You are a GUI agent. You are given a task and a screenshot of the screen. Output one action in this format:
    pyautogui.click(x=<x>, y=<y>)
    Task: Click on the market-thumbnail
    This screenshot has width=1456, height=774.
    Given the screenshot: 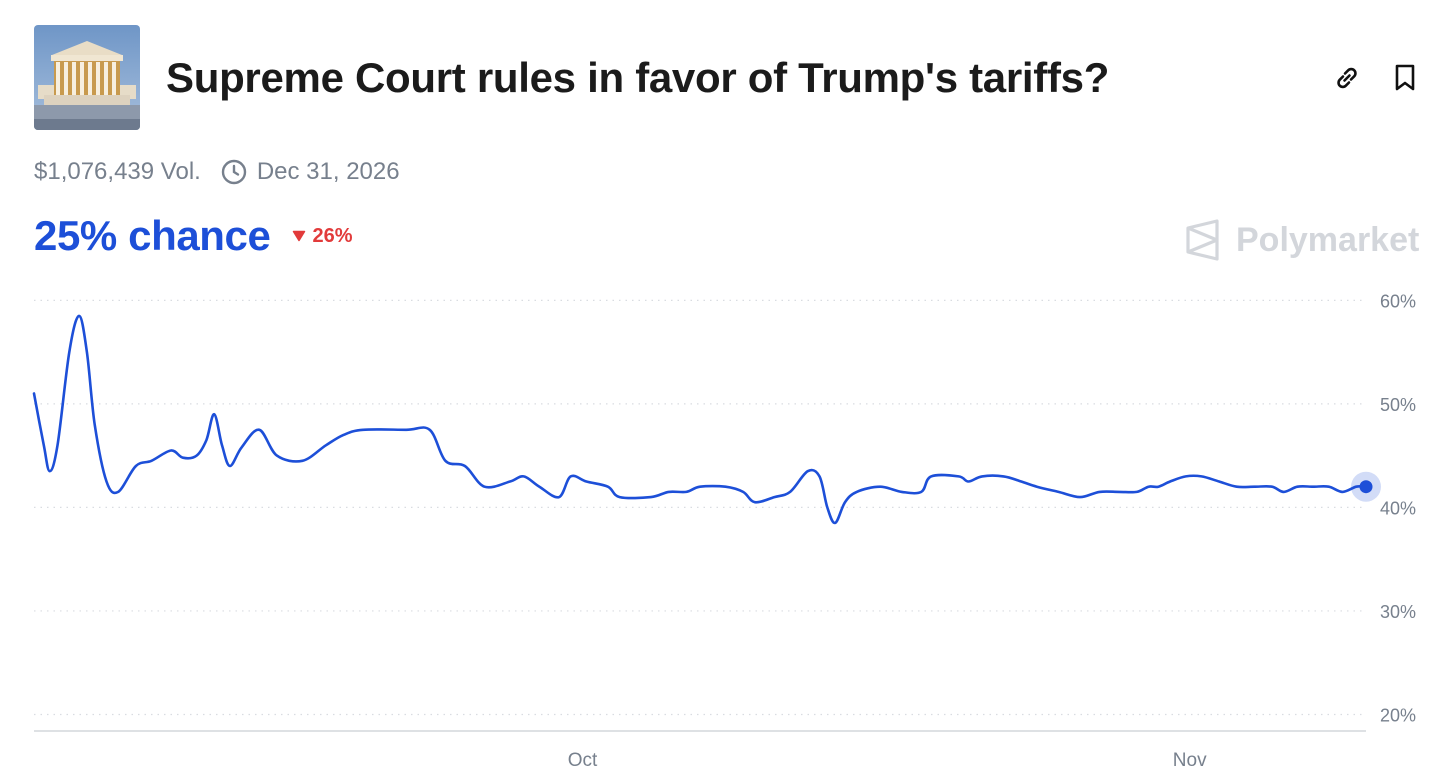 What is the action you would take?
    pyautogui.click(x=87, y=77)
    